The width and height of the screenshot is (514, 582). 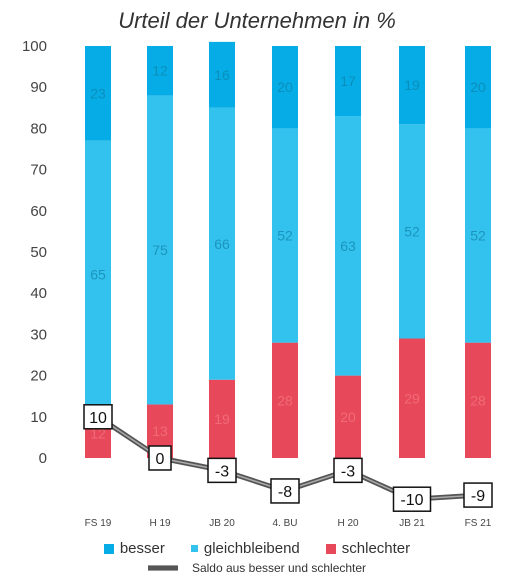 What do you see at coordinates (98, 523) in the screenshot?
I see `x-tick-label: FS 19` at bounding box center [98, 523].